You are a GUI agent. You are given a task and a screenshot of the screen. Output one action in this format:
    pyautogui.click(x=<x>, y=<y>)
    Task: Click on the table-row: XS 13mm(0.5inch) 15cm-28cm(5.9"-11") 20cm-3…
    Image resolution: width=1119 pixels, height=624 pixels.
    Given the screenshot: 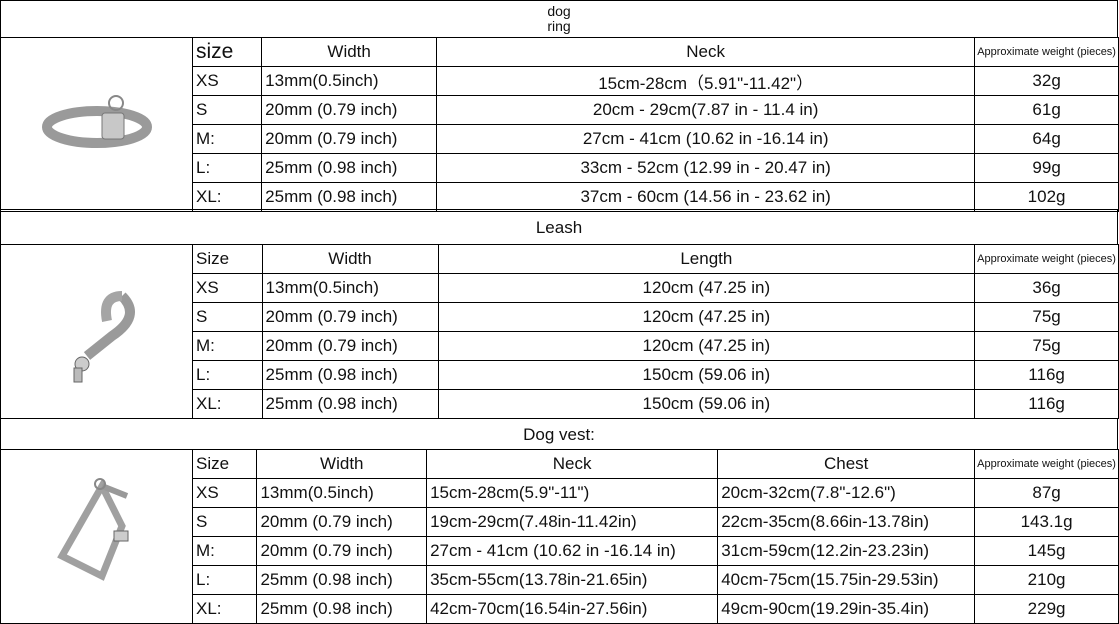 What is the action you would take?
    pyautogui.click(x=655, y=493)
    